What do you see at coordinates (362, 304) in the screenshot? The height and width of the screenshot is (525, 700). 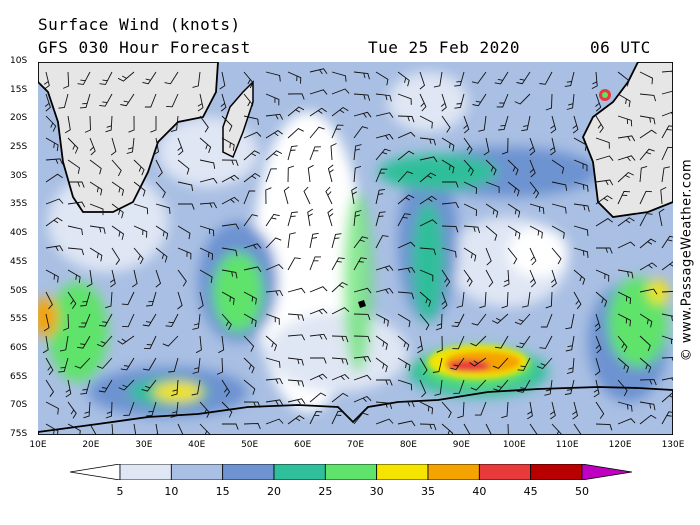 I see `kerguelen-island` at bounding box center [362, 304].